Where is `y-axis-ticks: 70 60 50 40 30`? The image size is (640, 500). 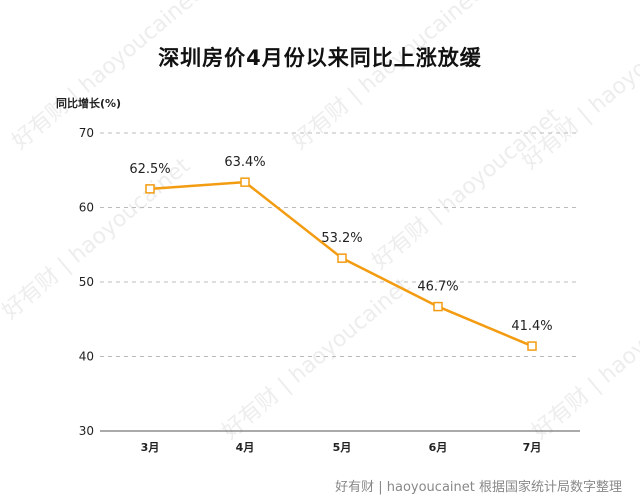
y-axis-ticks: 70 60 50 40 30 is located at coordinates (86, 282).